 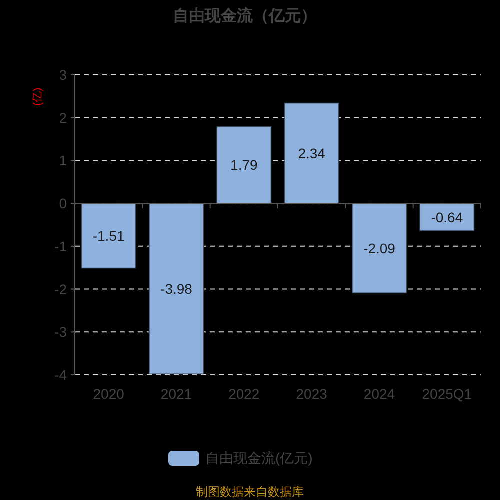 I want to click on x-tick-label: 2025Q1, so click(x=447, y=394).